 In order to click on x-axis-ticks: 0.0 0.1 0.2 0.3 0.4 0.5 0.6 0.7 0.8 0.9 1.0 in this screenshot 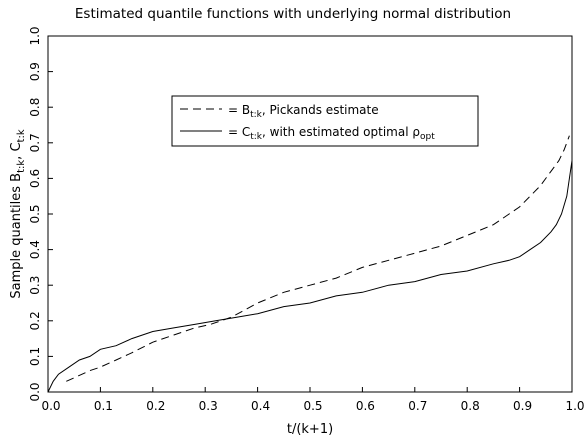, I will do `click(313, 400)`.